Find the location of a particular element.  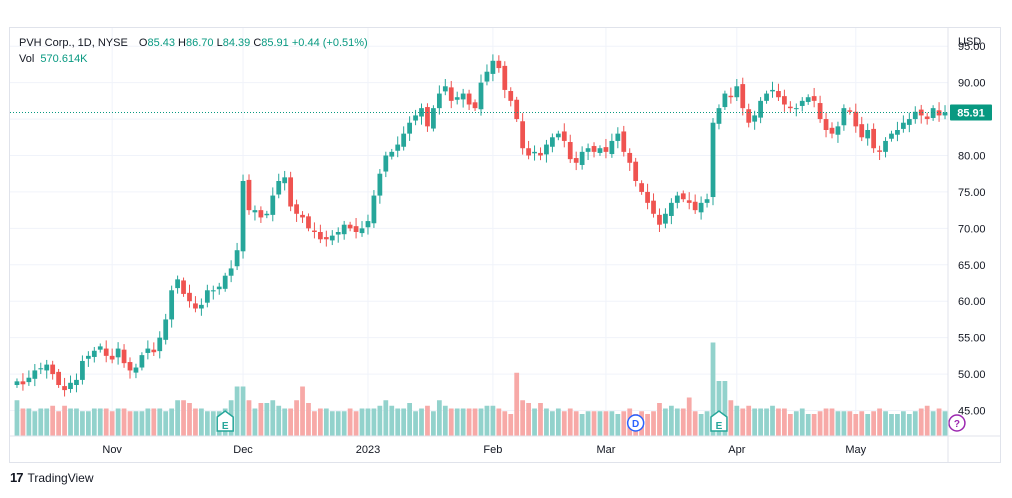

time-axis: Nov Dec 2023 Feb Mar Apr May is located at coordinates (505, 445).